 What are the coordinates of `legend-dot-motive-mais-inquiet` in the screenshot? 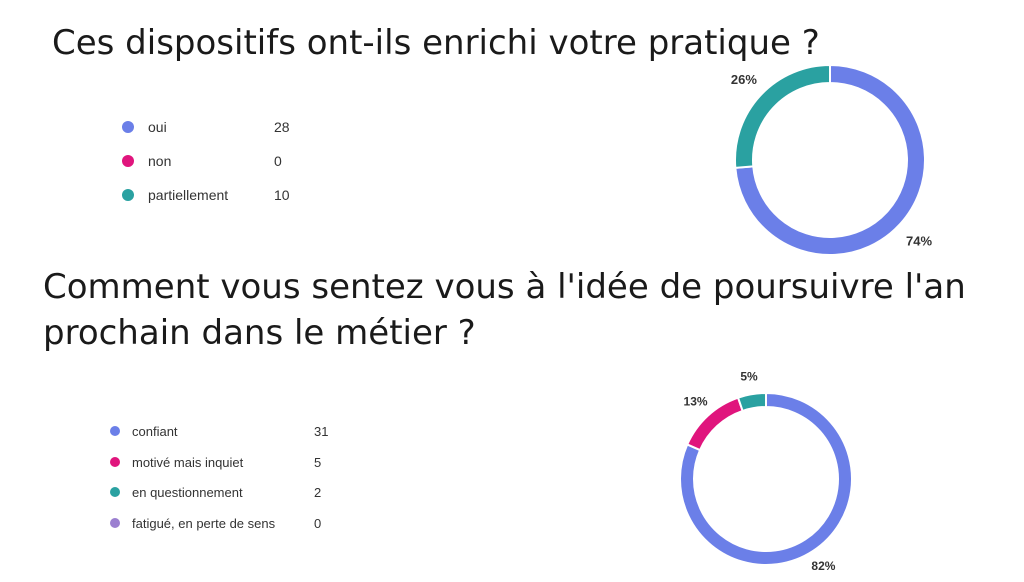 It's located at (115, 461).